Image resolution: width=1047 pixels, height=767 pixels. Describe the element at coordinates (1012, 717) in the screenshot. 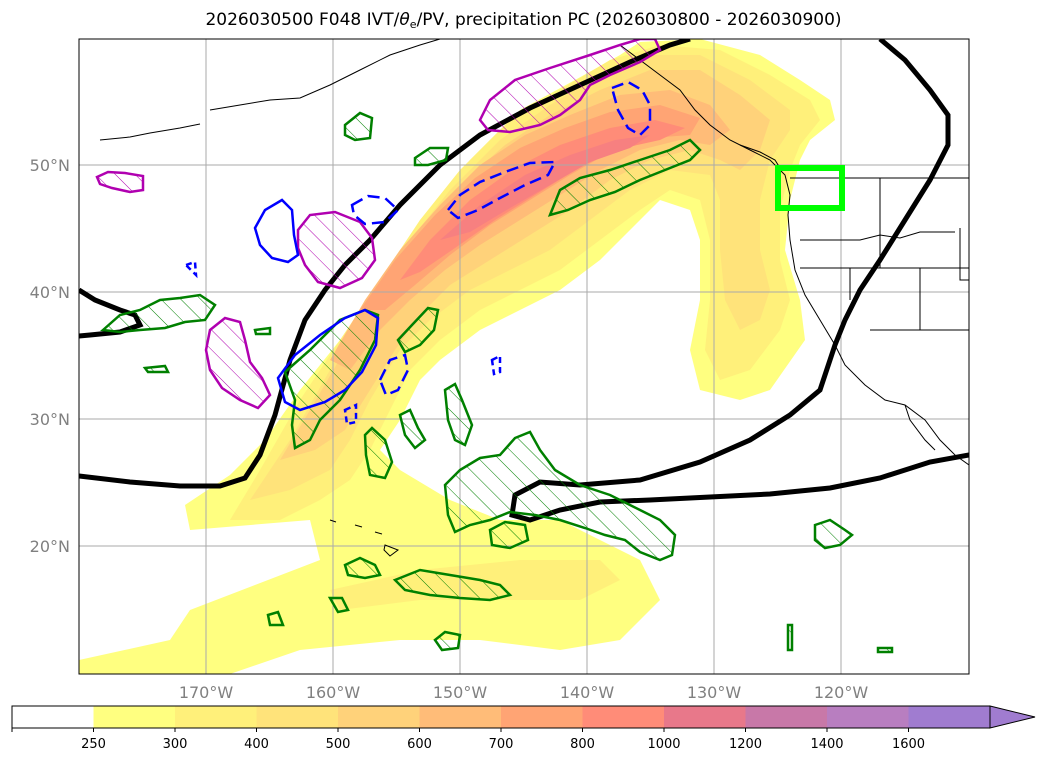

I see `colorbar-extend-arrow` at that location.